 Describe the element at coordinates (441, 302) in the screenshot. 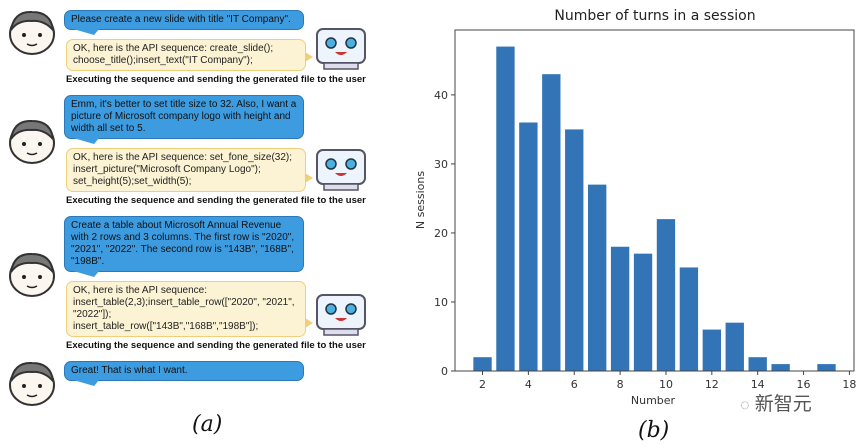

I see `y-tick-label: 10` at that location.